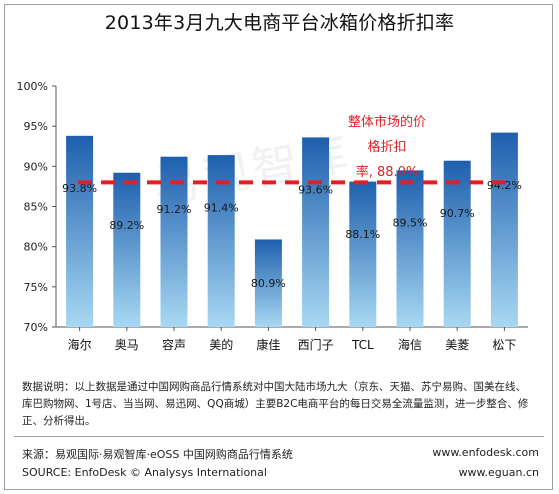 This screenshot has height=494, width=559. I want to click on y-tick-label: 80%, so click(36, 247).